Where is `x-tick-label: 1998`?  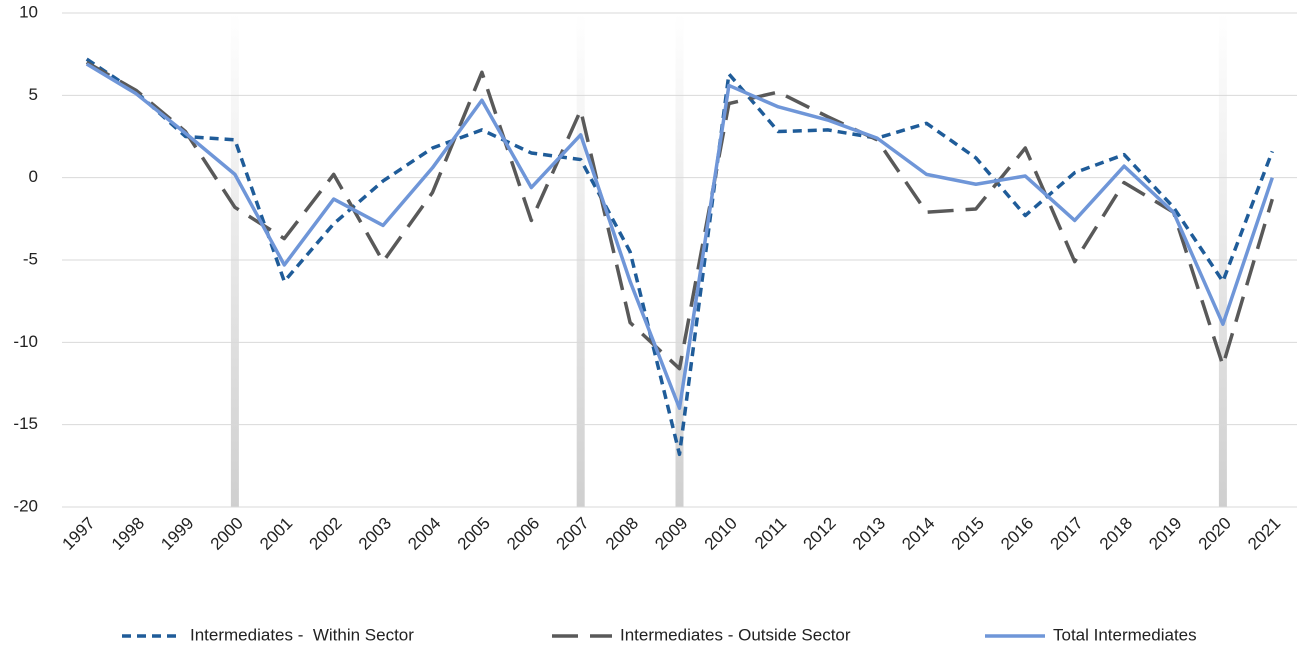
x-tick-label: 1998 is located at coordinates (128, 534).